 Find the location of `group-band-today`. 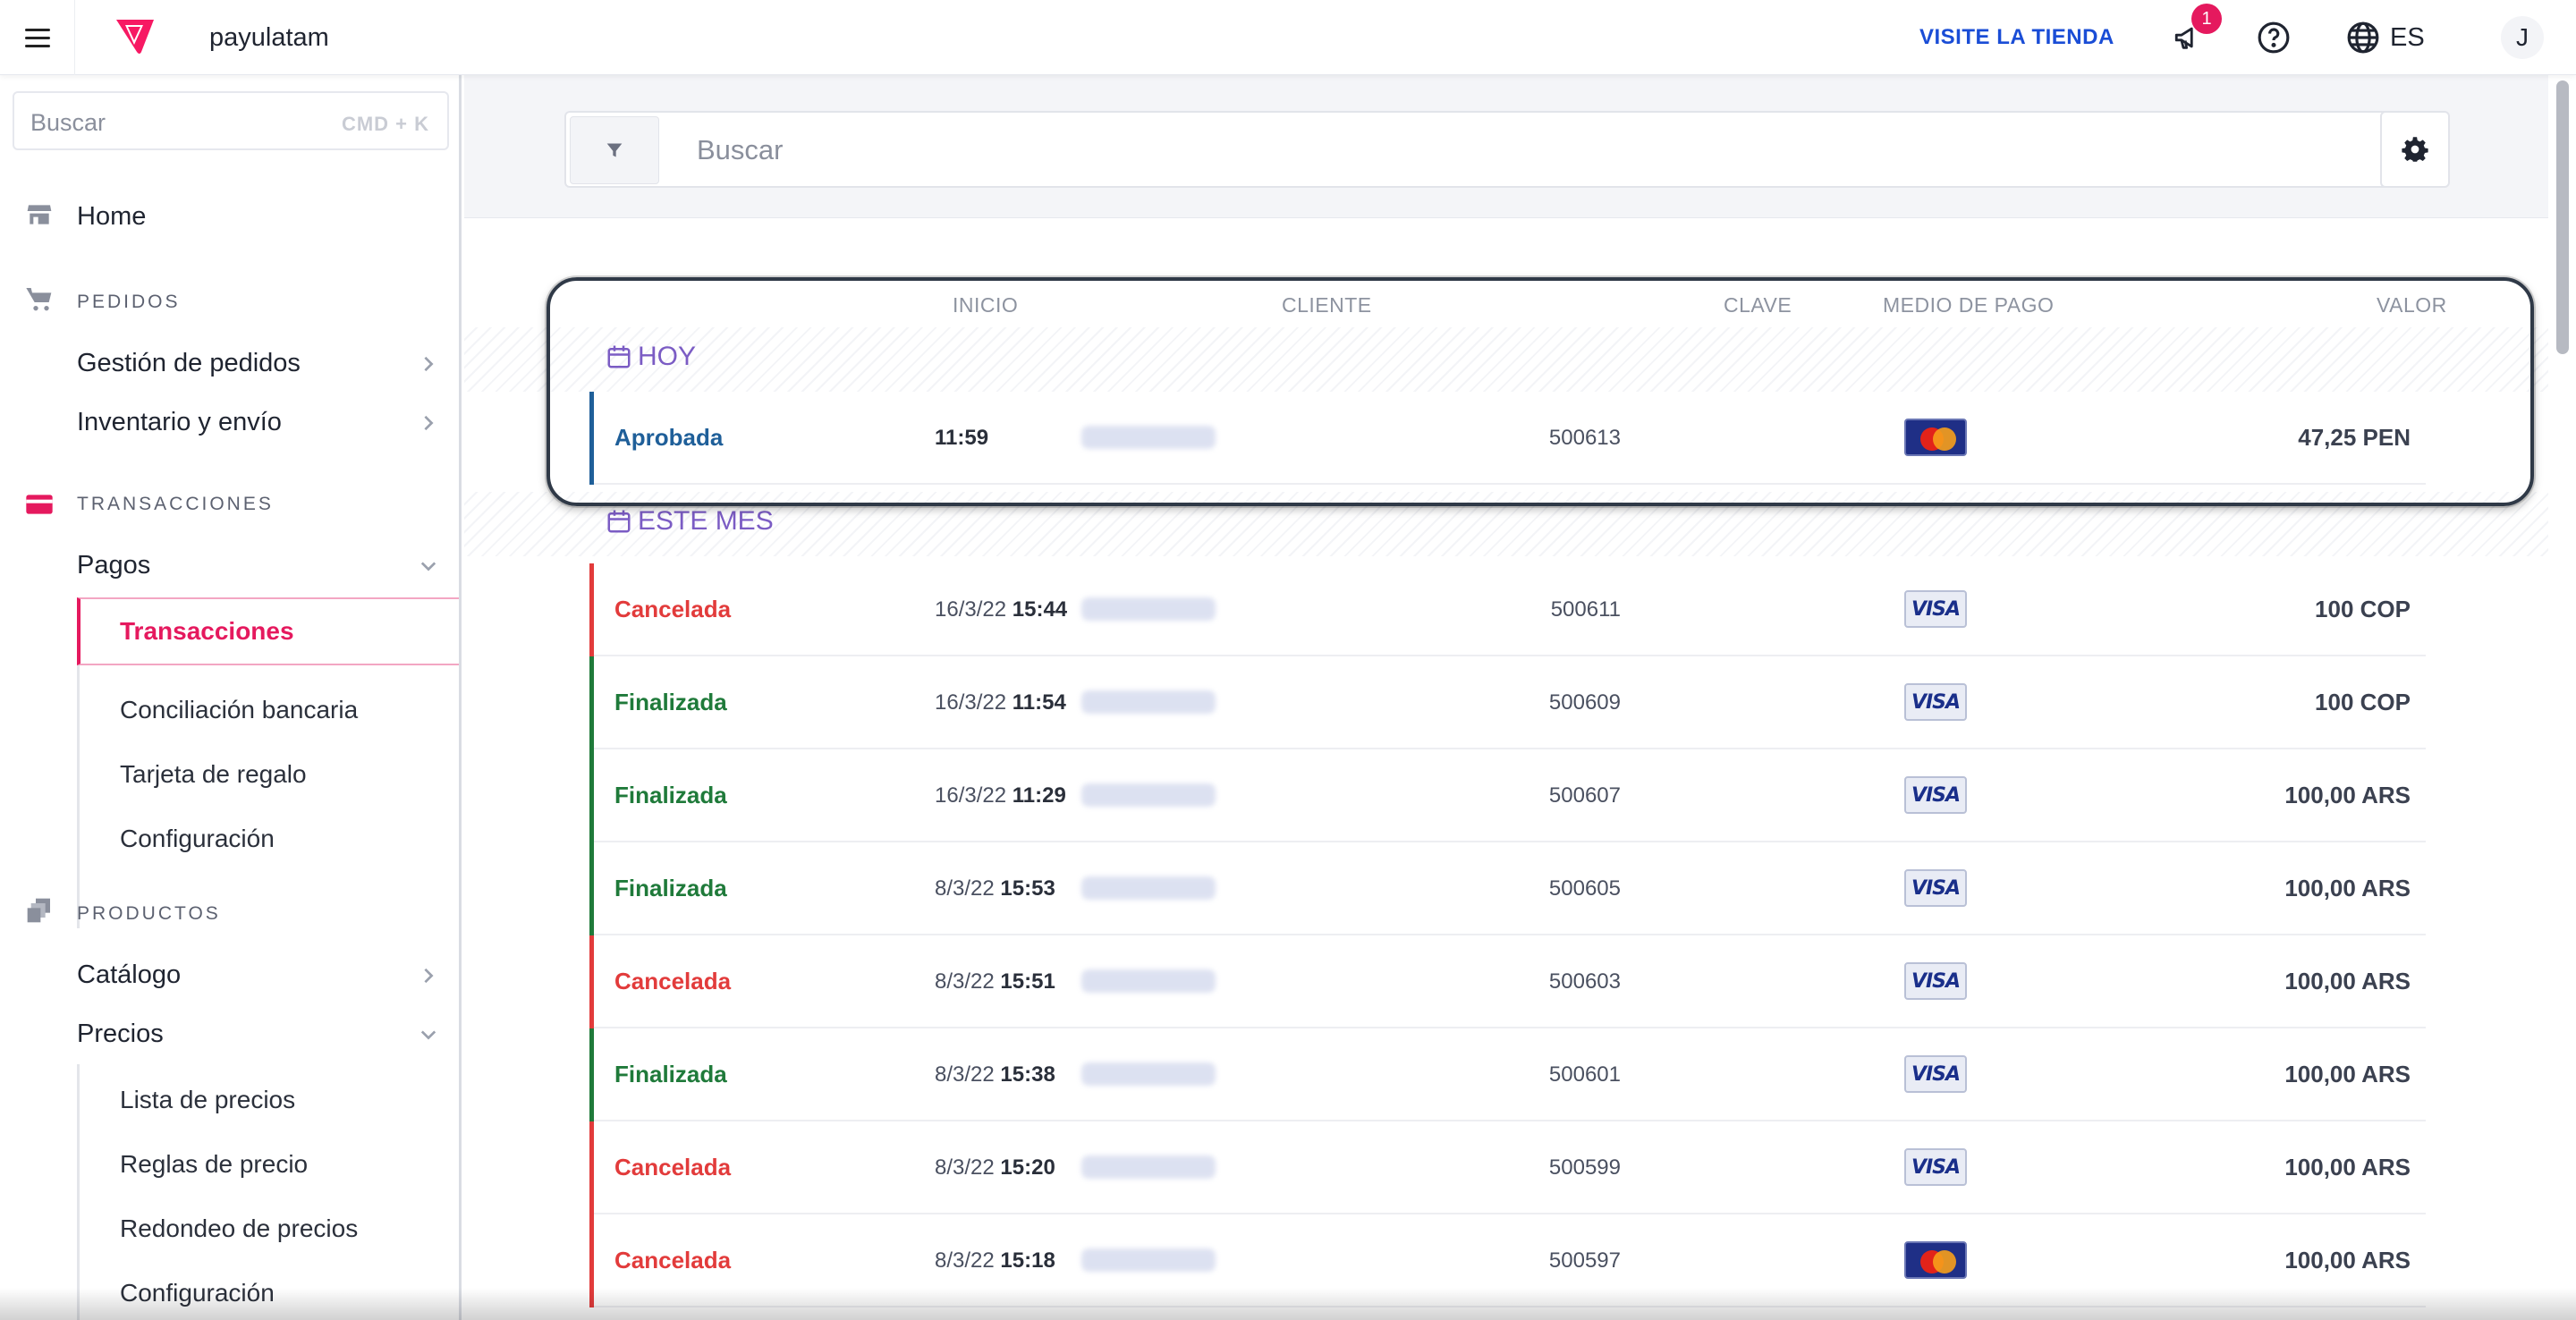

group-band-today is located at coordinates (1506, 359).